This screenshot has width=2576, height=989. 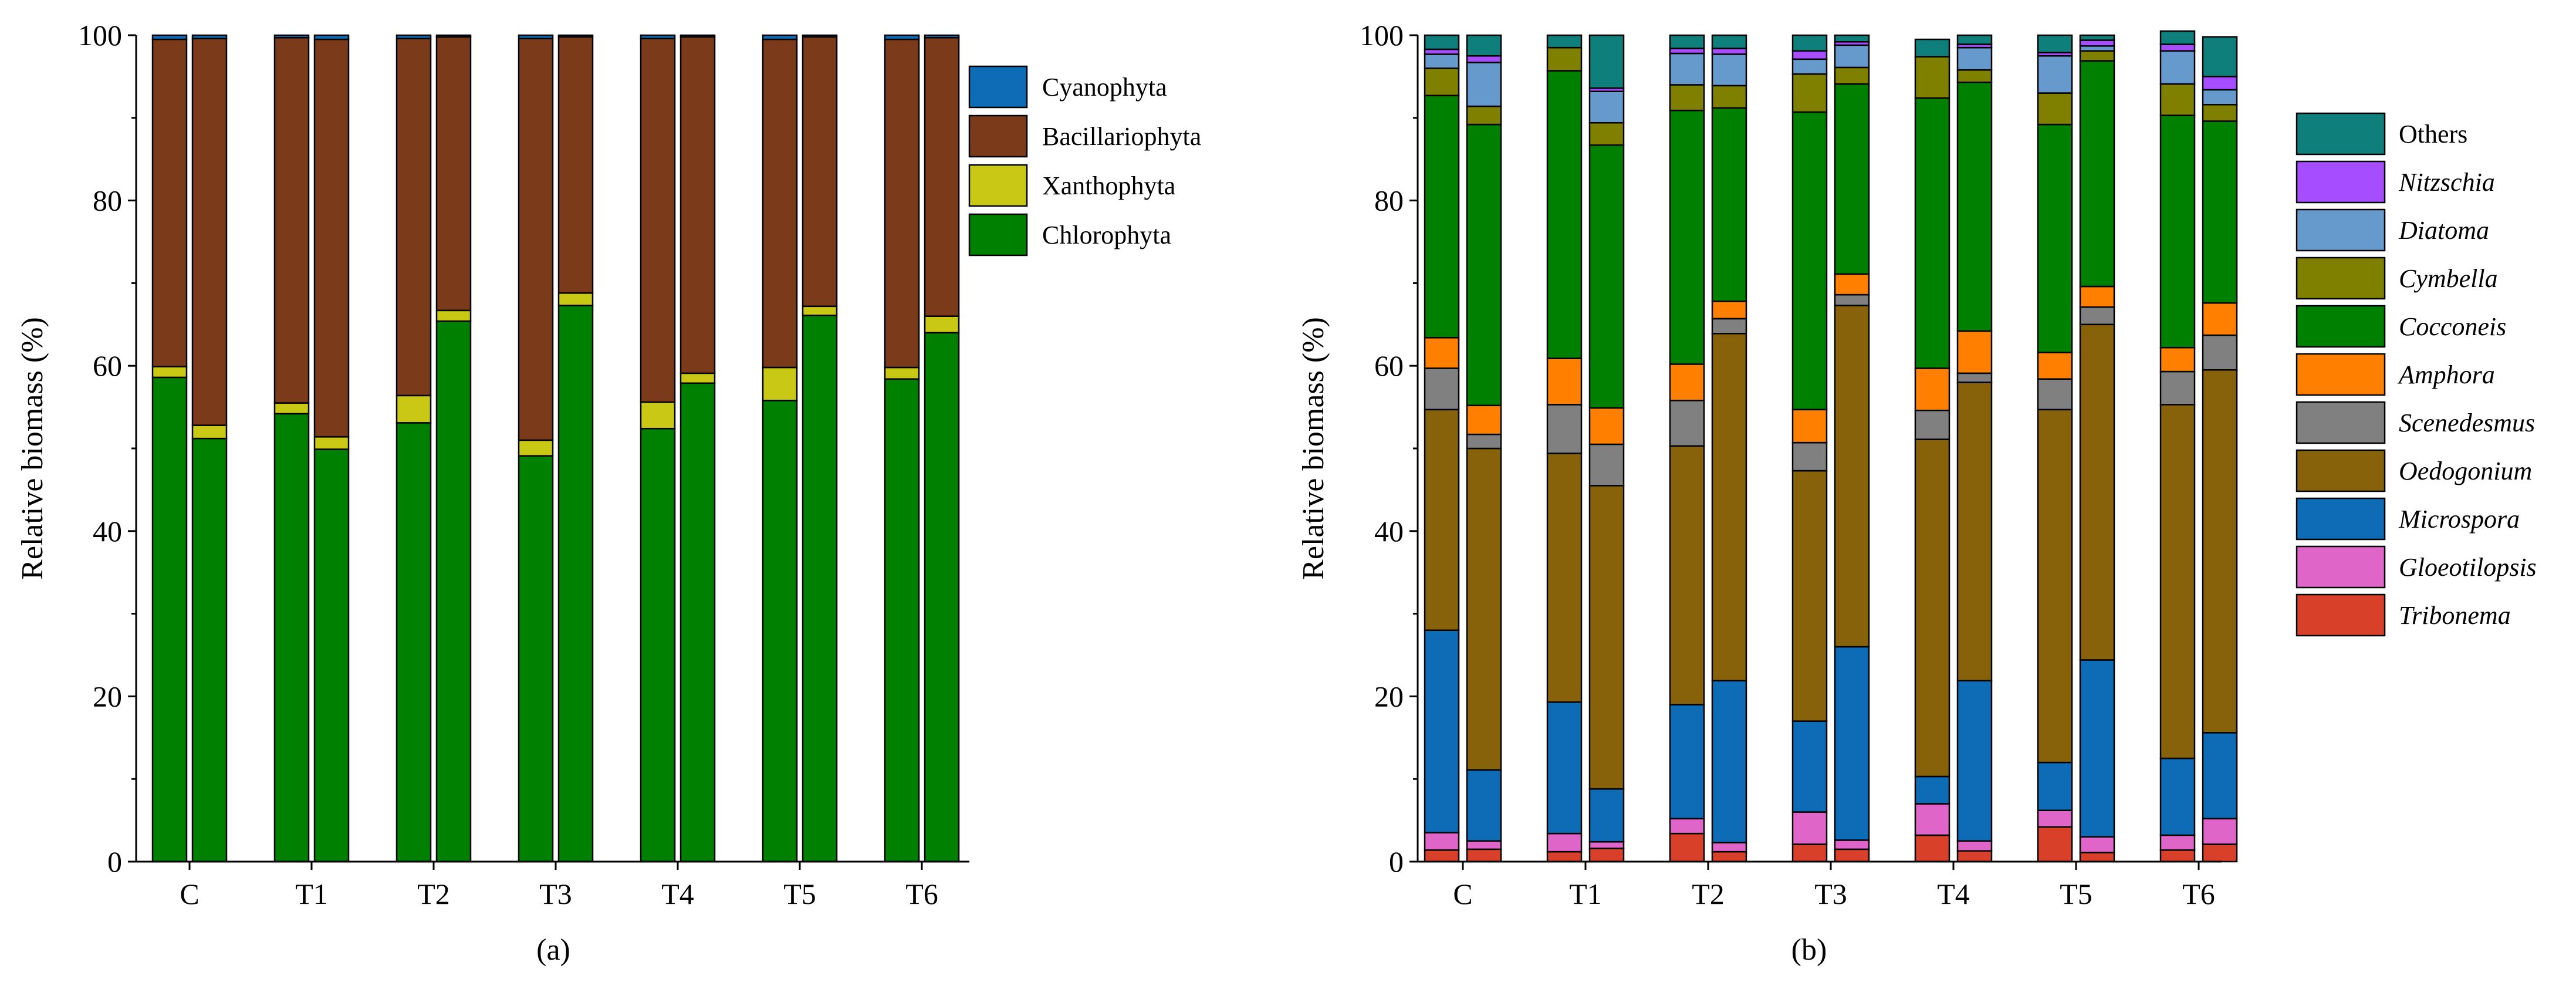 What do you see at coordinates (1809, 261) in the screenshot?
I see `panel-b-bar-4-1-cocconeis` at bounding box center [1809, 261].